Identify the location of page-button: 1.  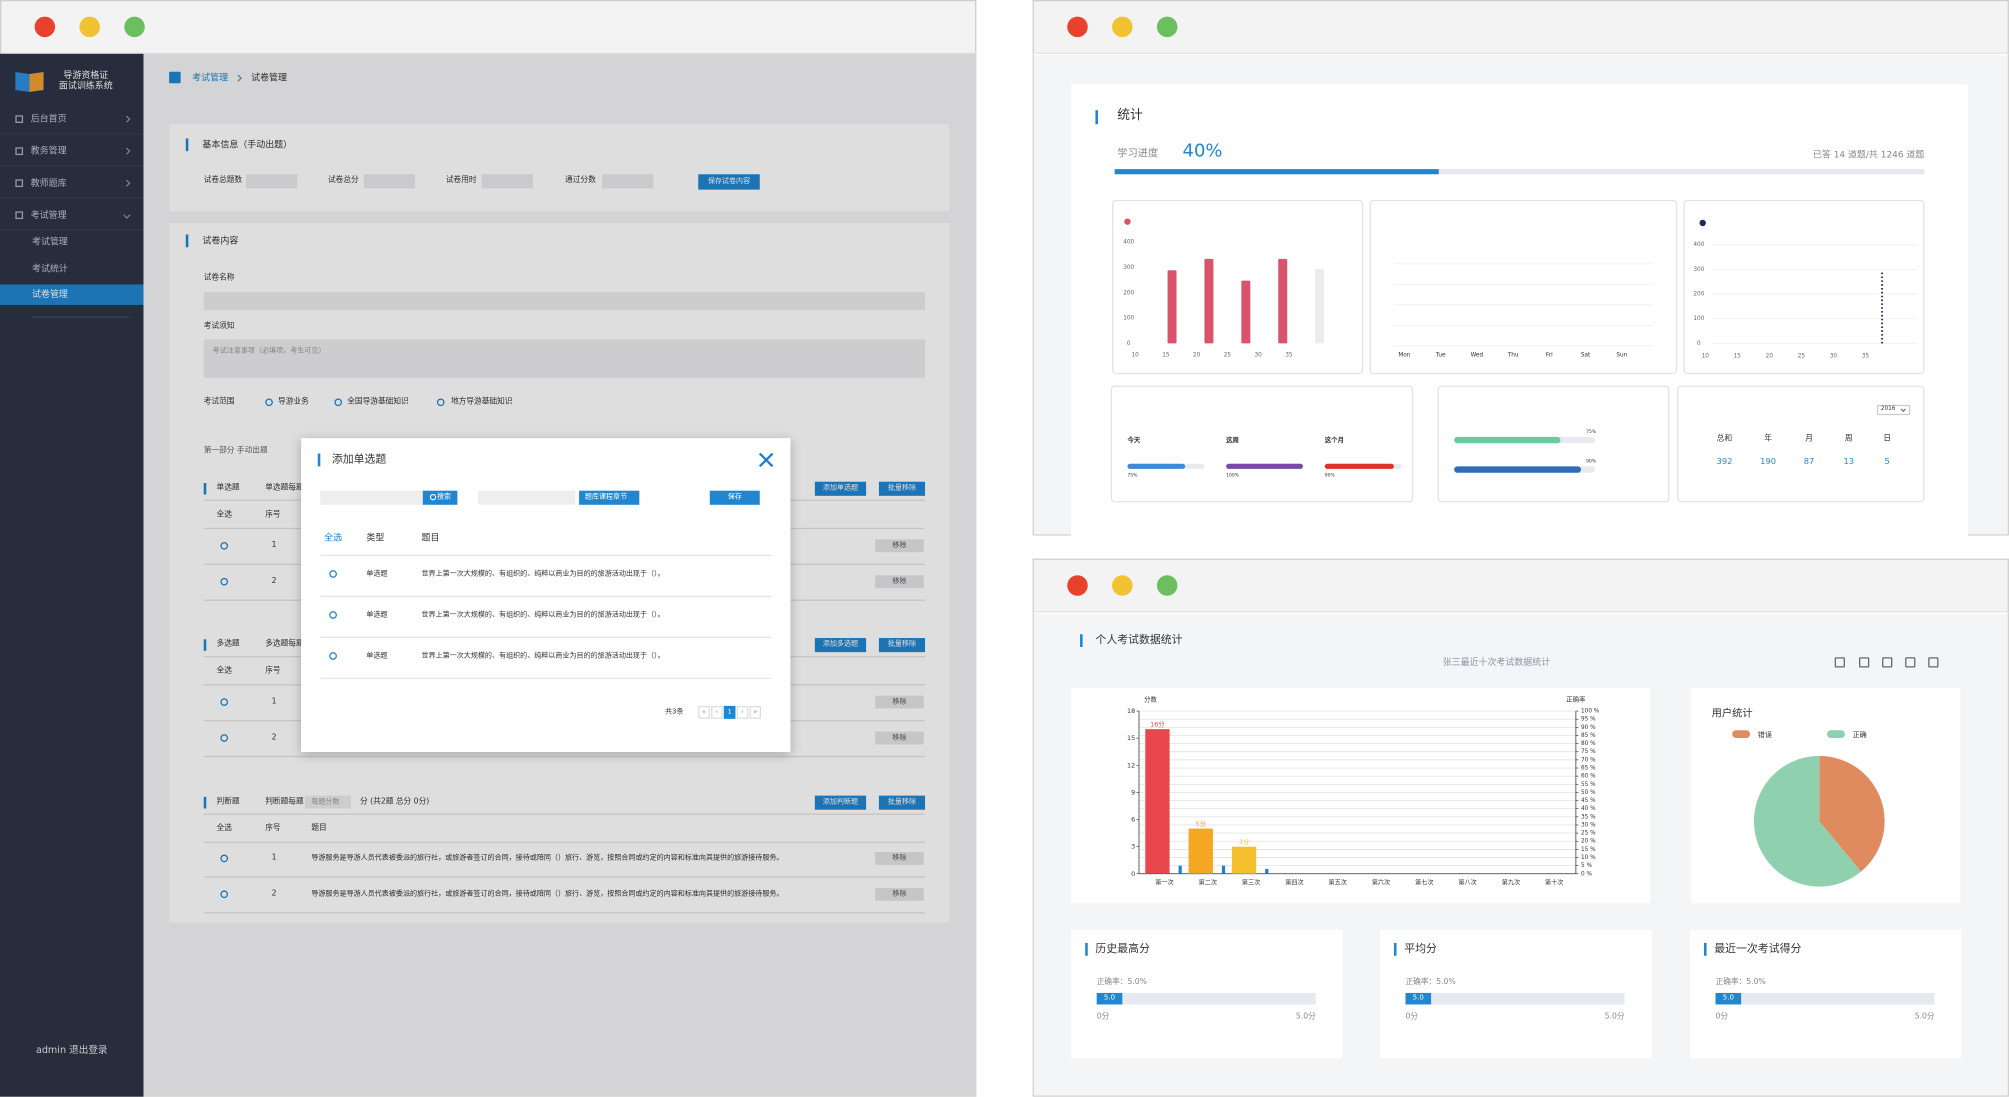
(729, 712).